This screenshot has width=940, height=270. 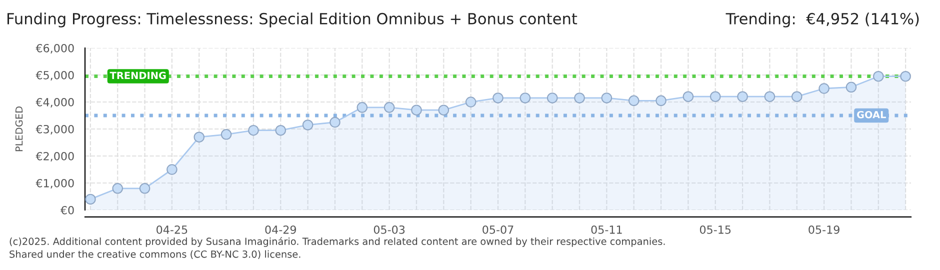 I want to click on x-tick-label: 04-25, so click(x=172, y=229).